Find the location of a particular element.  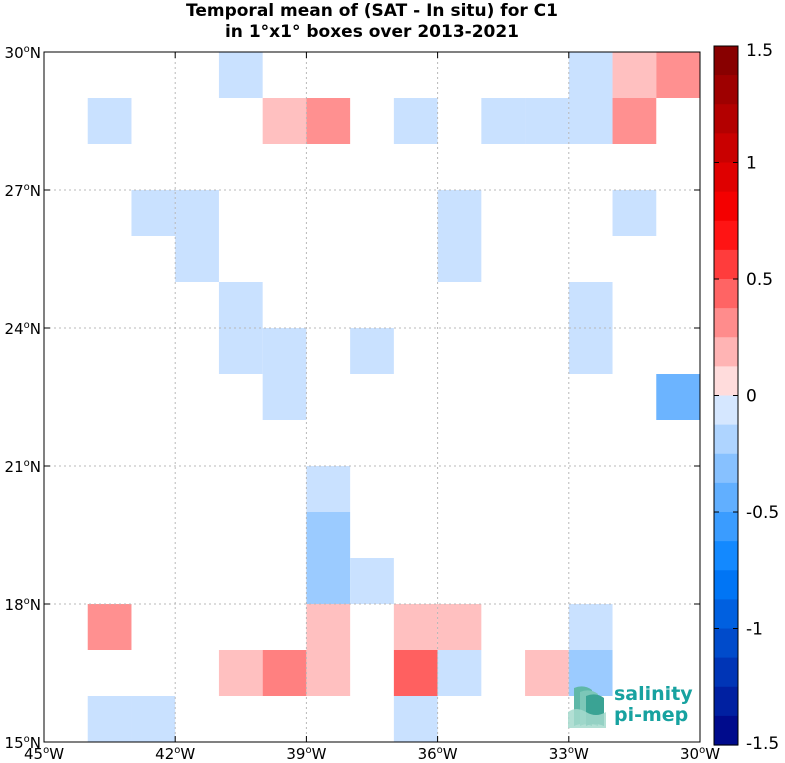

colorbar-tick-label: 1.5 is located at coordinates (759, 51).